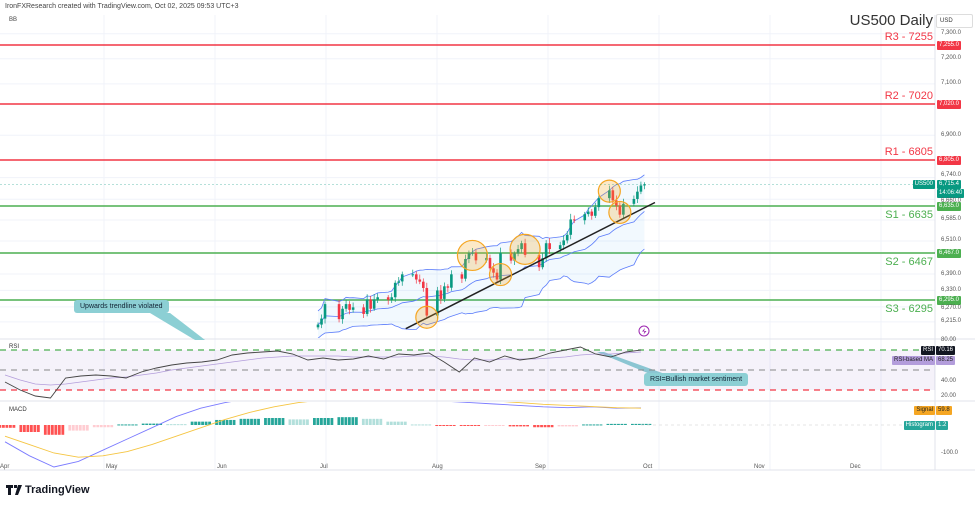 The image size is (975, 507). I want to click on rsi-ma-value: 68.25, so click(946, 360).